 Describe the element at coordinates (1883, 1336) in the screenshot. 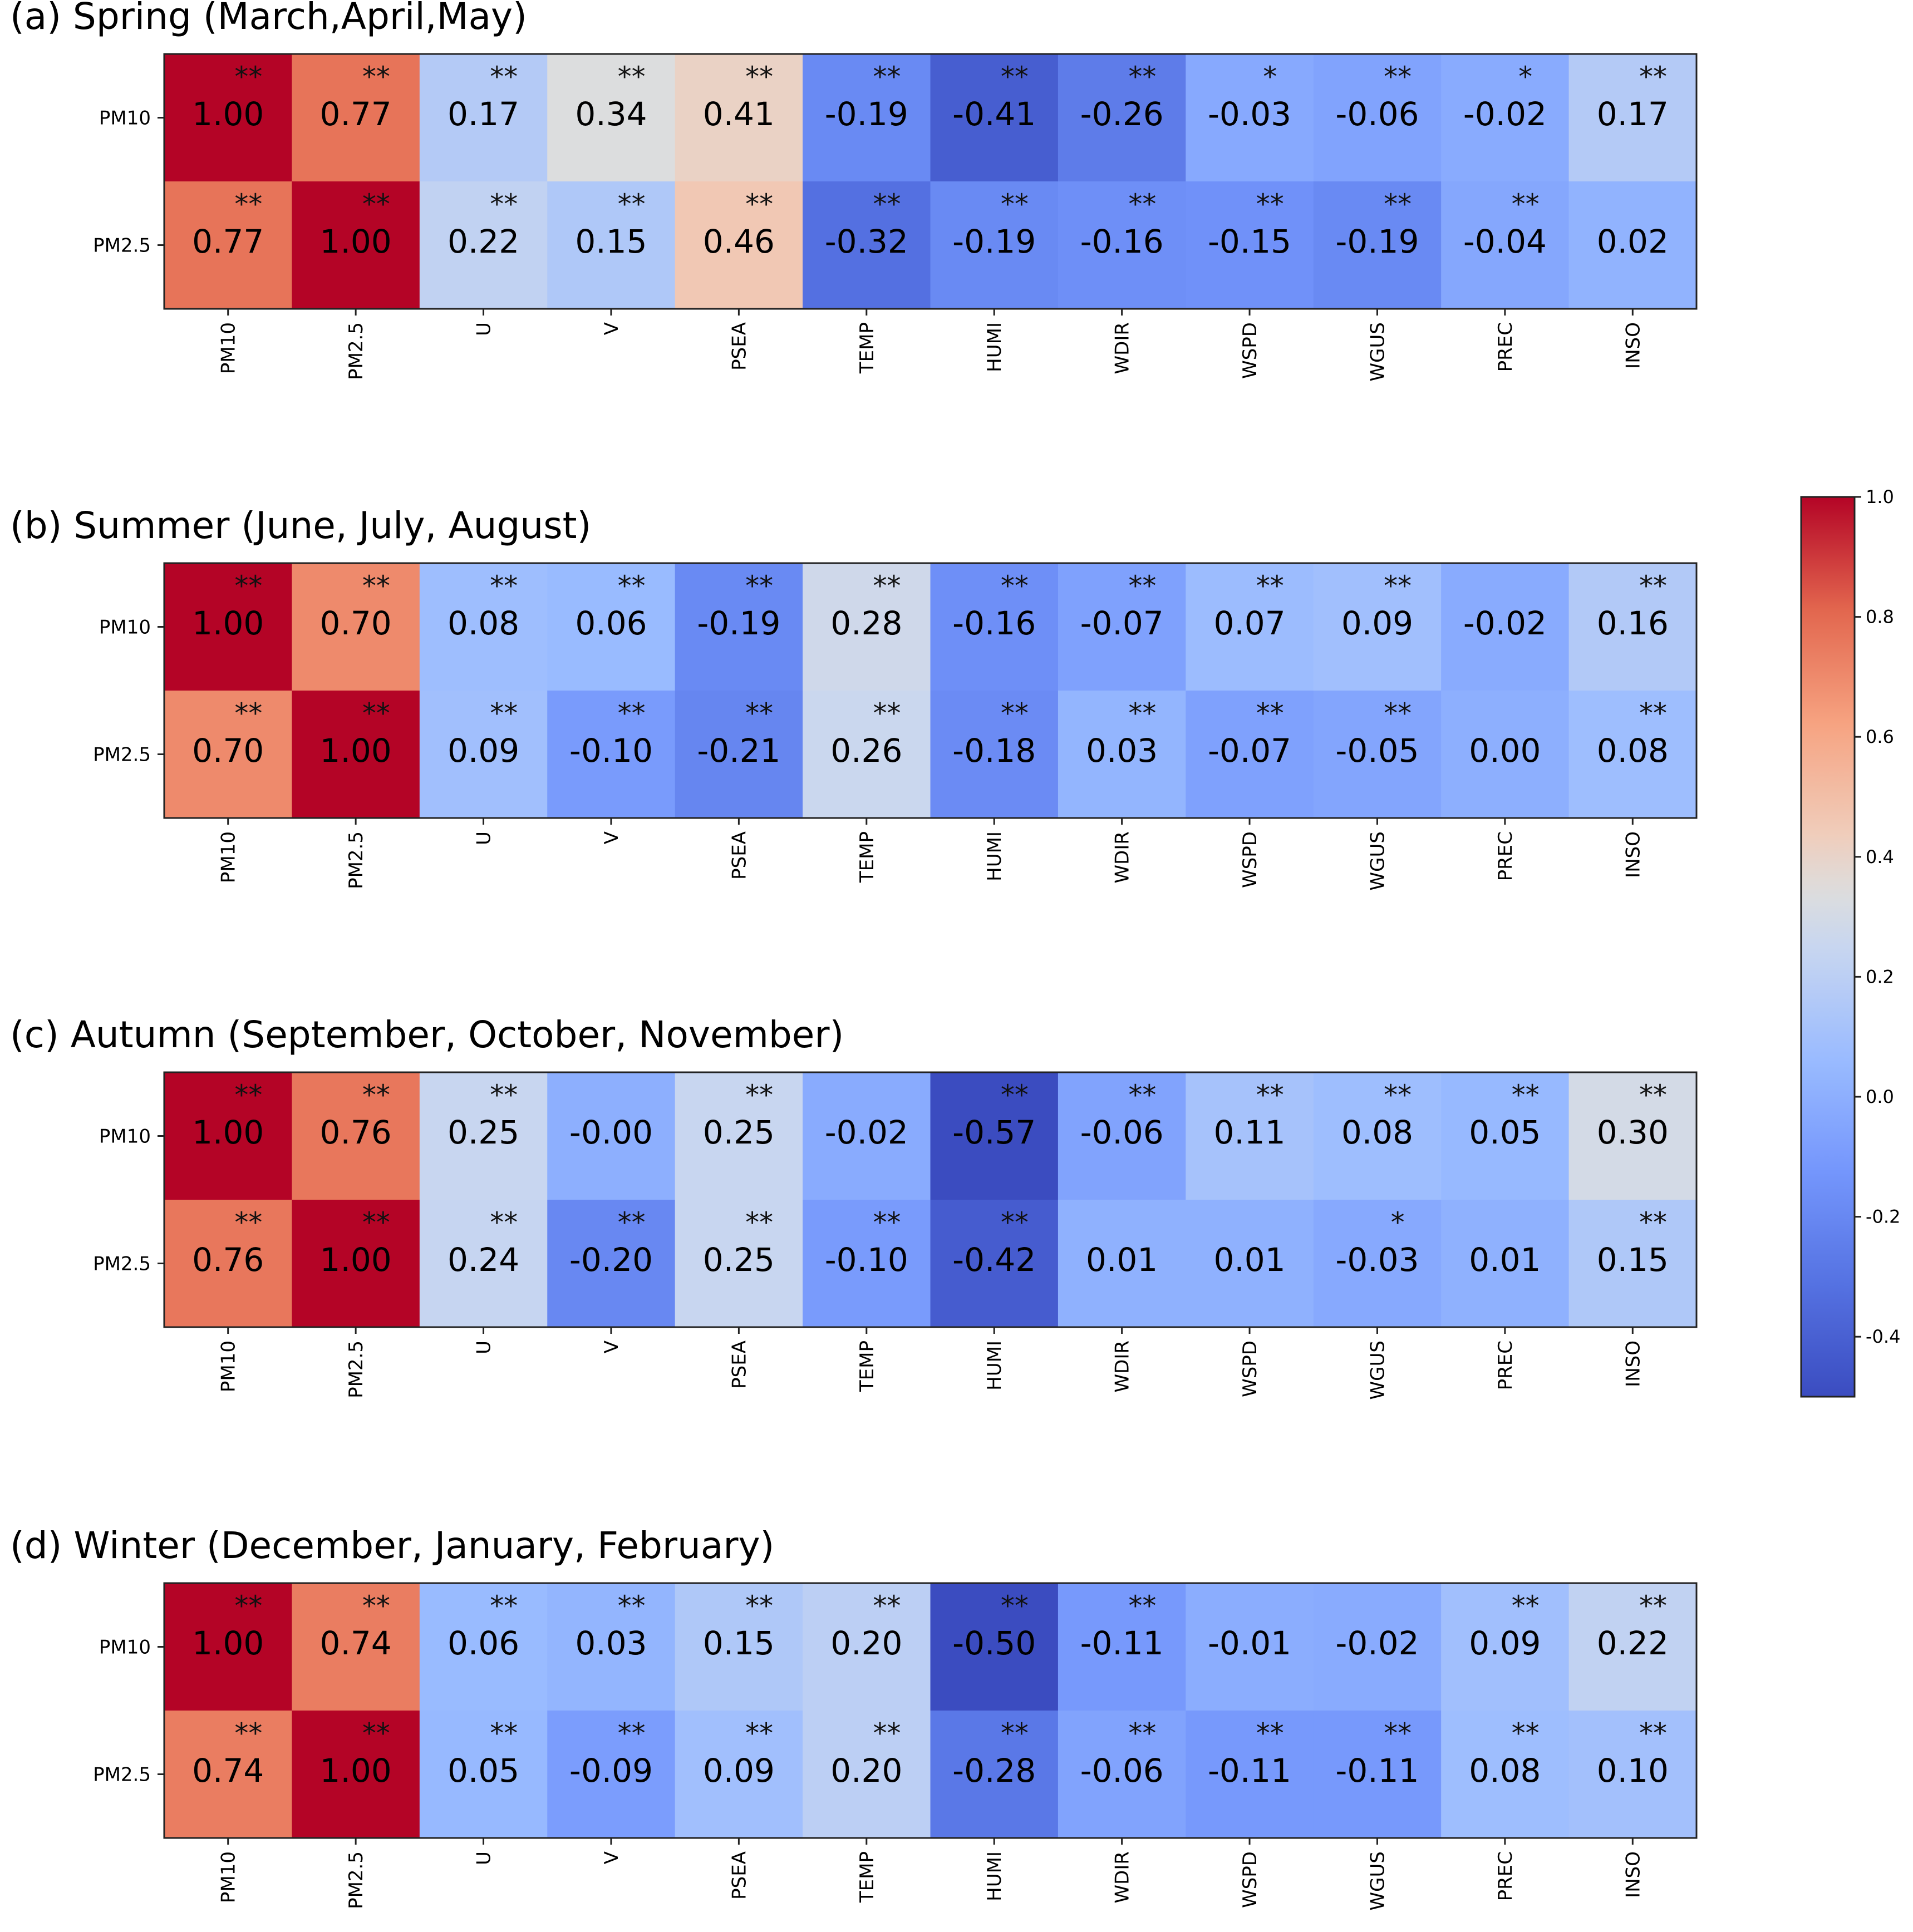

I see `colorbar-tick-label: -0.4` at that location.